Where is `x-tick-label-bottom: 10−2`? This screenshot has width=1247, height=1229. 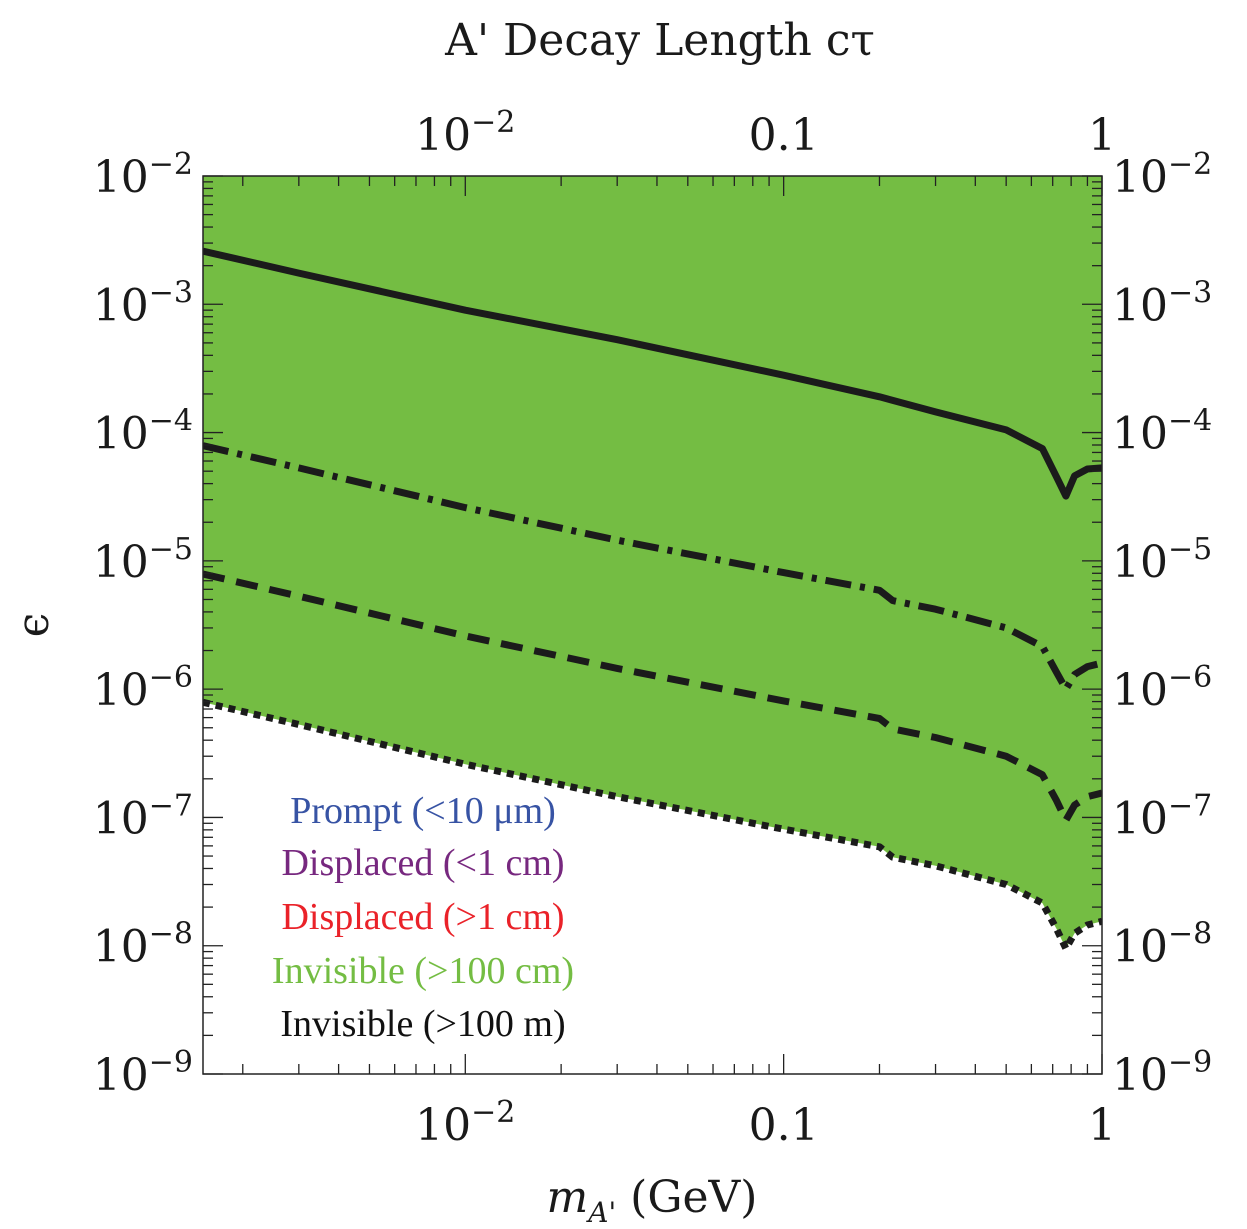 x-tick-label-bottom: 10−2 is located at coordinates (465, 1123).